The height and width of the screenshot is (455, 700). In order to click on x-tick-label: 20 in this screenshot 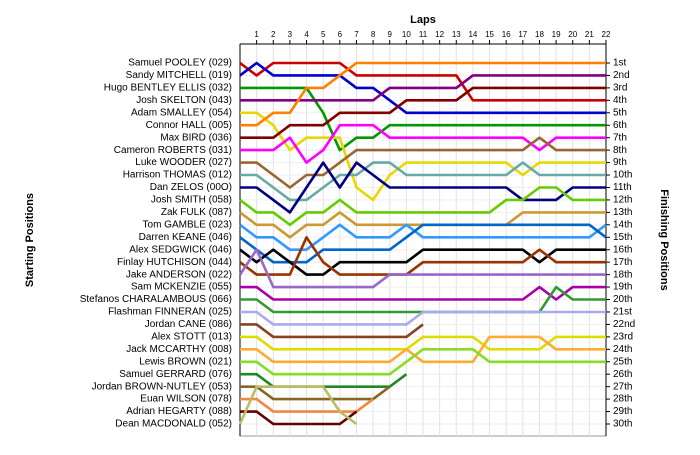, I will do `click(572, 34)`.